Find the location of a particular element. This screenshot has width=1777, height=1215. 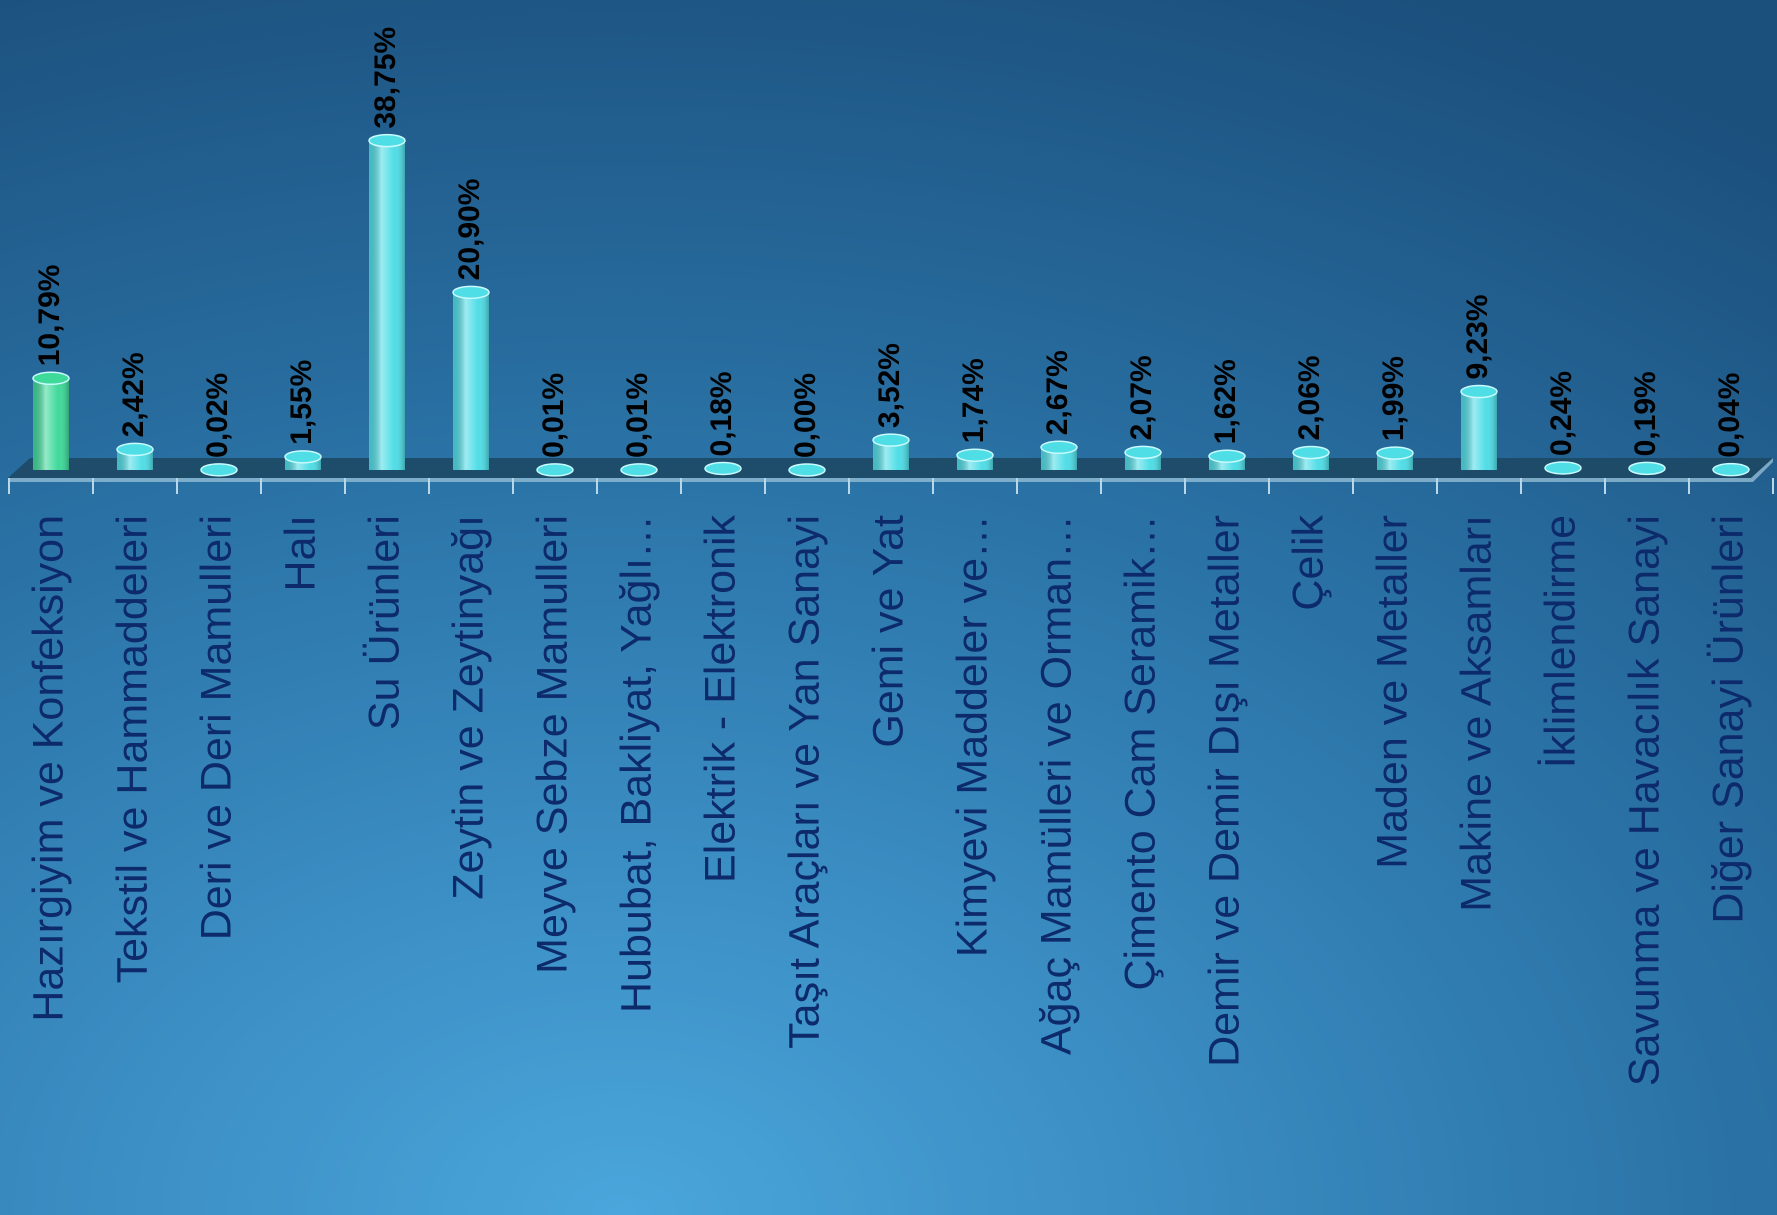

x-tick-label: Savunma ve Havacılık Sanayi is located at coordinates (1644, 800).